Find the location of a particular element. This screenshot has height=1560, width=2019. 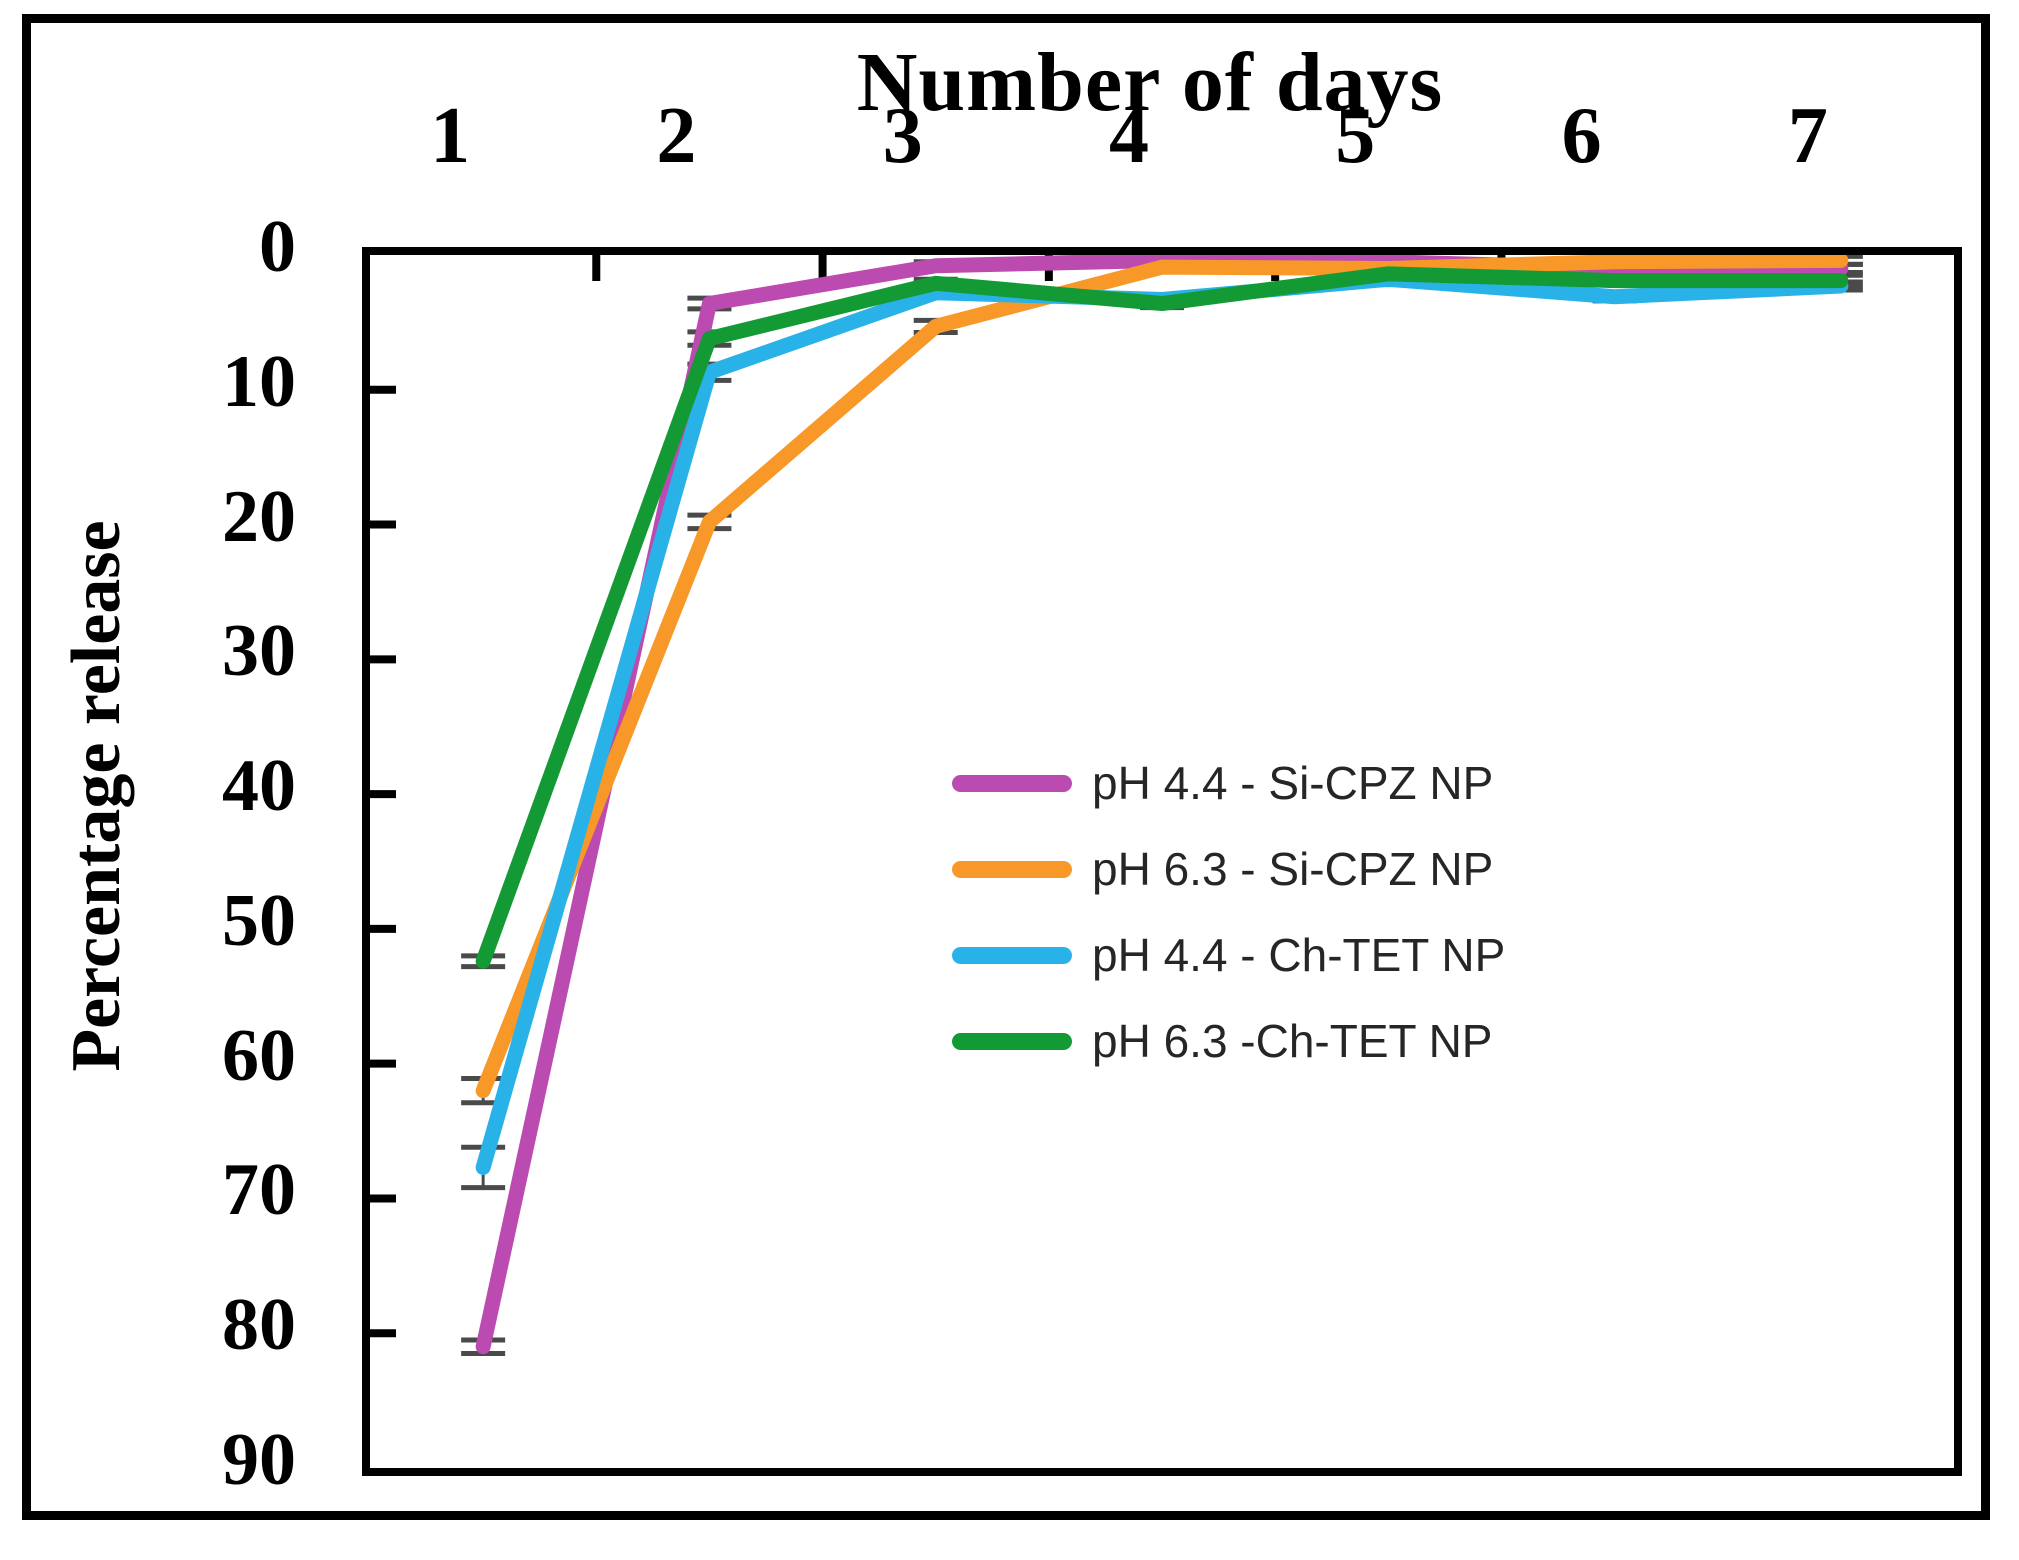

y-tick-label-40: 40 is located at coordinates (259, 786).